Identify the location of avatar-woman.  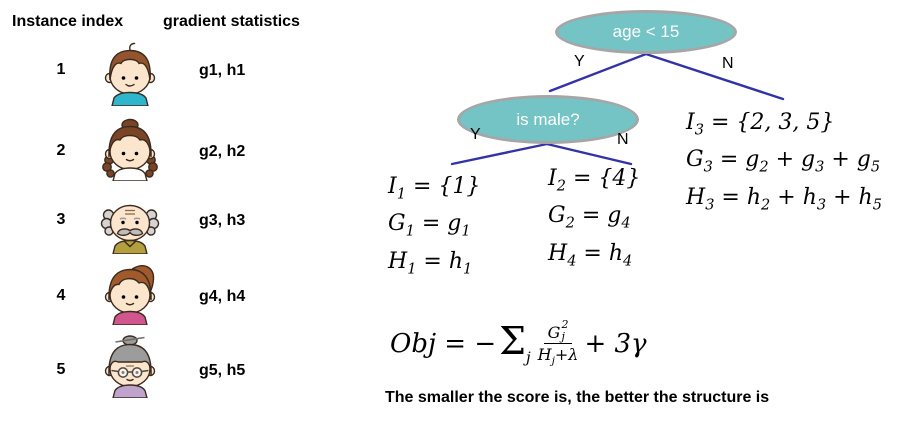
(130, 295).